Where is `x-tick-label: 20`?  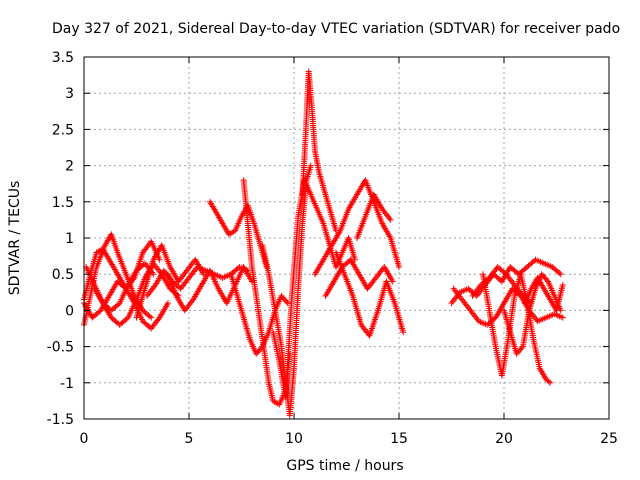 x-tick-label: 20 is located at coordinates (504, 439).